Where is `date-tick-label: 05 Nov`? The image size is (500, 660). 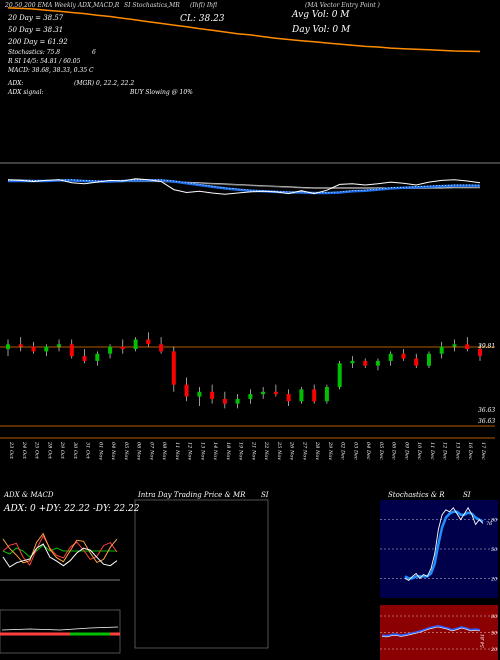
date-tick-label: 05 Nov is located at coordinates (126, 451).